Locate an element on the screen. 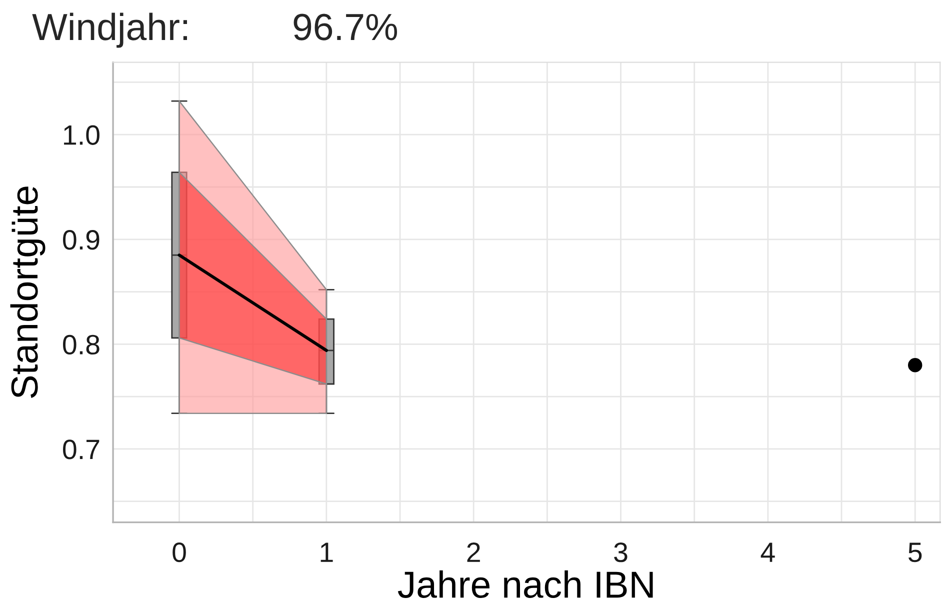  text: 96.7% is located at coordinates (346, 27).